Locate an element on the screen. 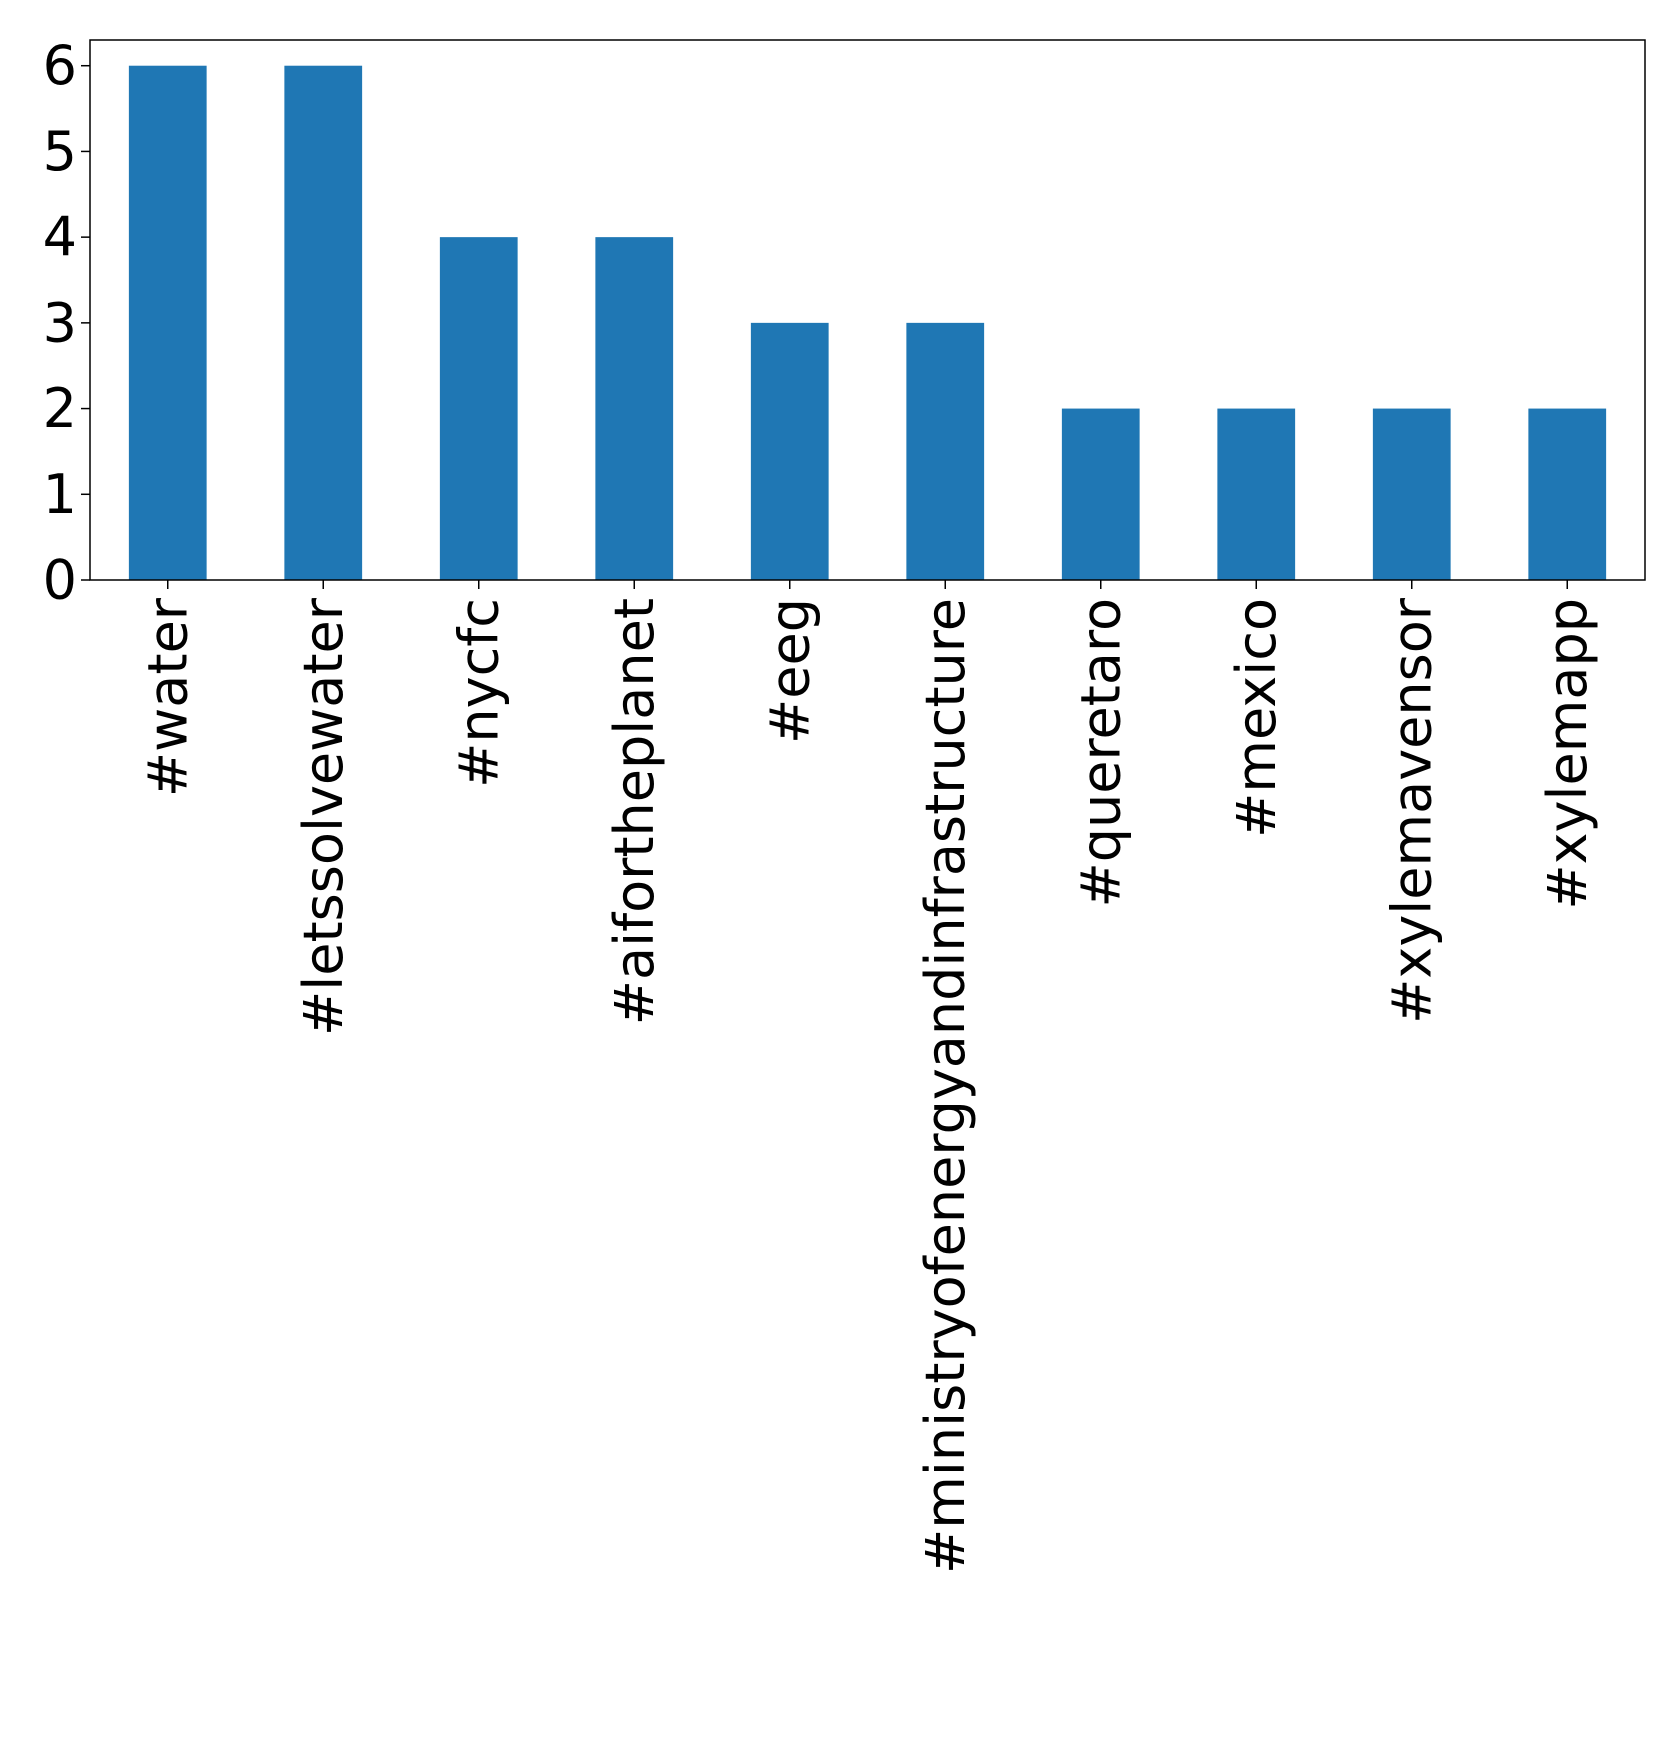  x-tick-label: #queretaro is located at coordinates (1100, 753).